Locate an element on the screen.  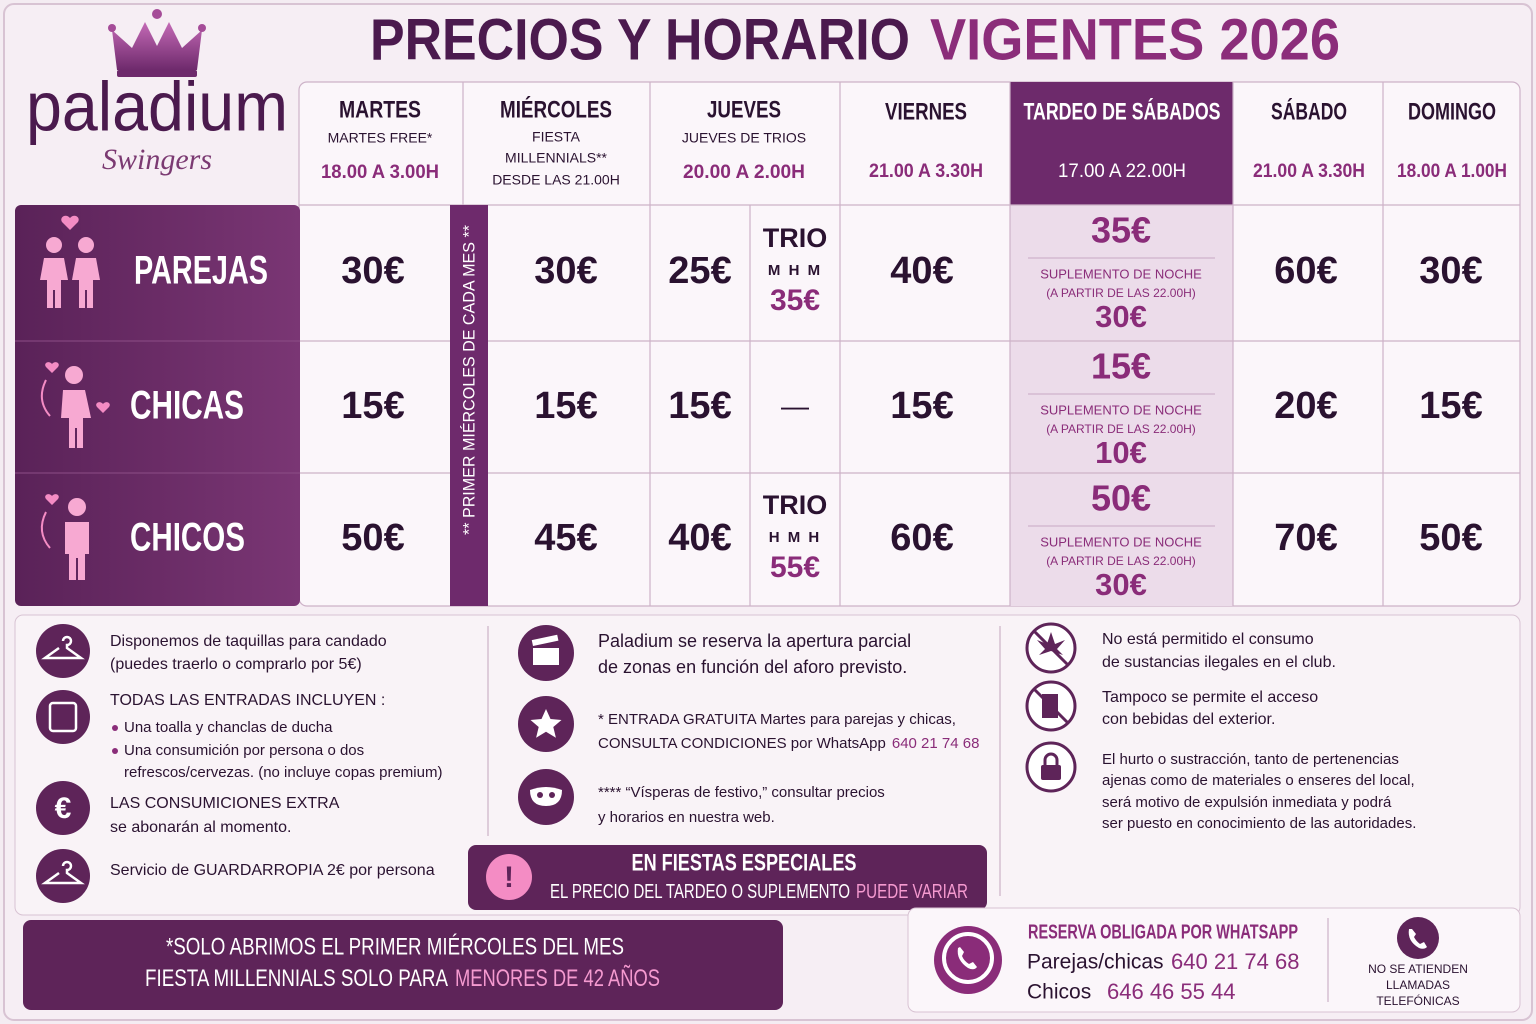
day-detail: MARTES FREE* is located at coordinates (380, 138).